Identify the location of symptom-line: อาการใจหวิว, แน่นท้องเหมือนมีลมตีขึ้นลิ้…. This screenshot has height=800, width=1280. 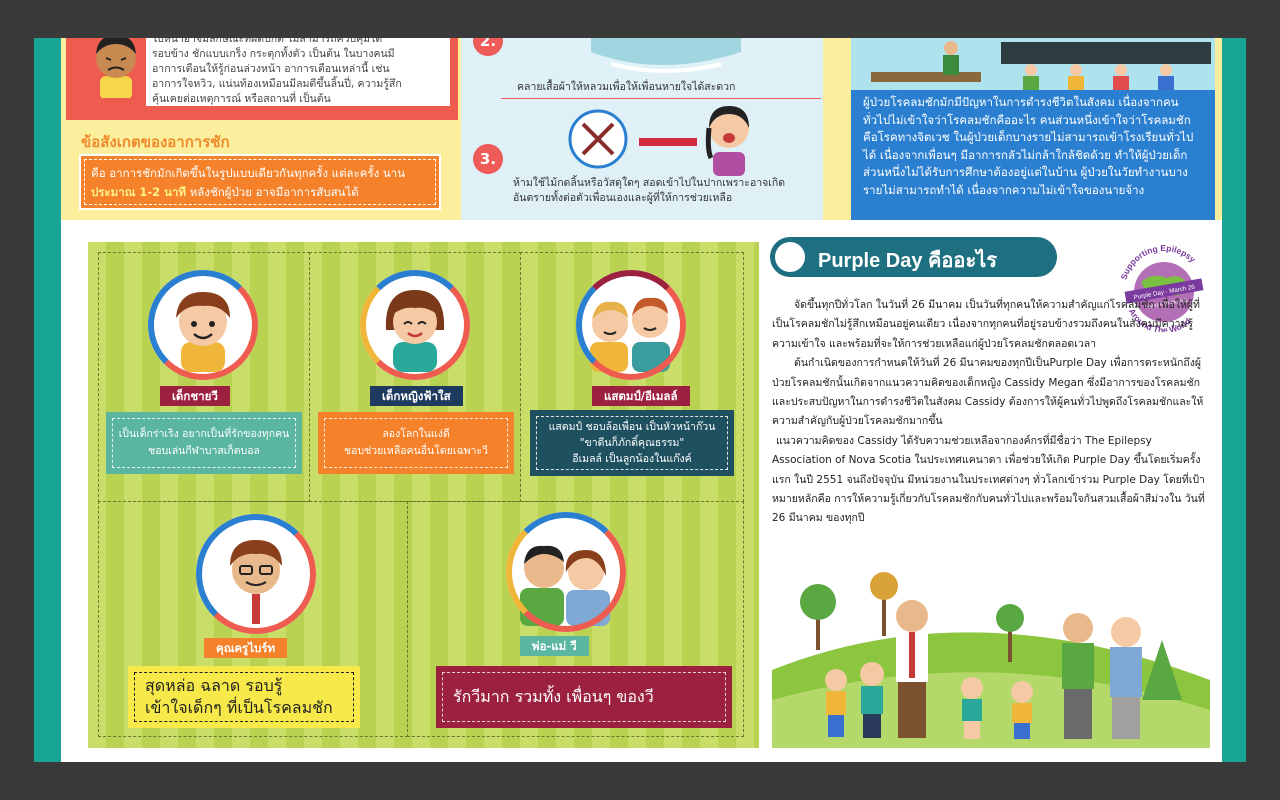
(277, 84).